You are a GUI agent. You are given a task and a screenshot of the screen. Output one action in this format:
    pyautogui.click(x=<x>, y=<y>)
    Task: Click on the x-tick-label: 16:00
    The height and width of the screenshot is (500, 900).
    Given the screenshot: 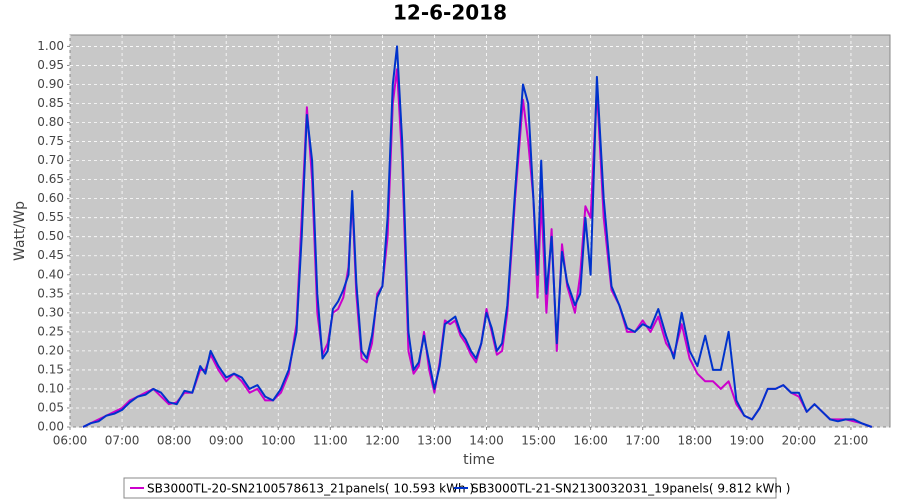 What is the action you would take?
    pyautogui.click(x=590, y=441)
    